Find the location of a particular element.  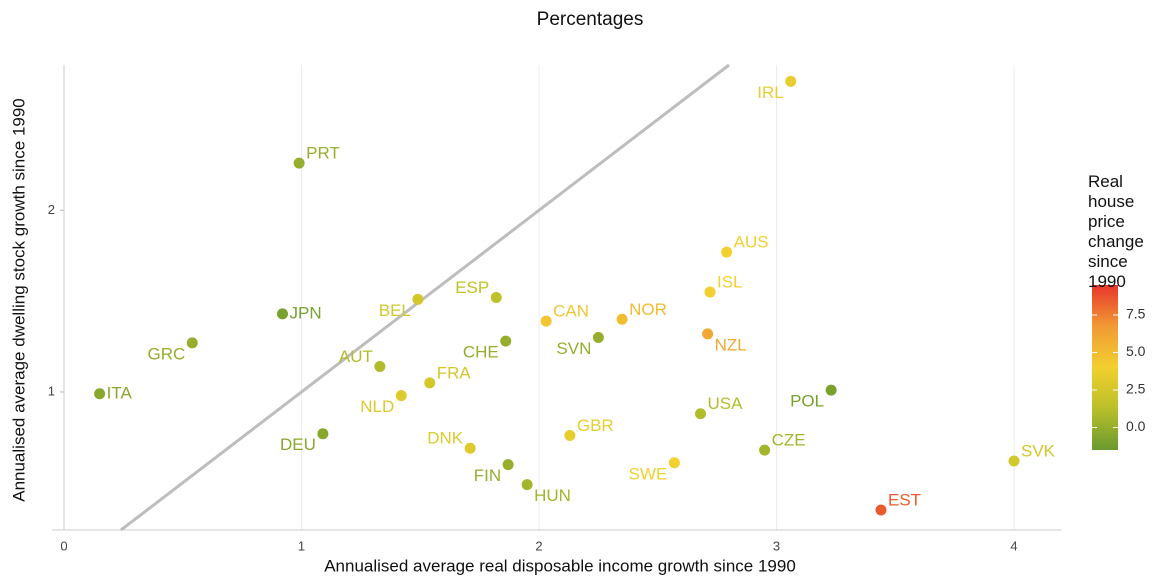

y-tick-label: 1 is located at coordinates (51, 390).